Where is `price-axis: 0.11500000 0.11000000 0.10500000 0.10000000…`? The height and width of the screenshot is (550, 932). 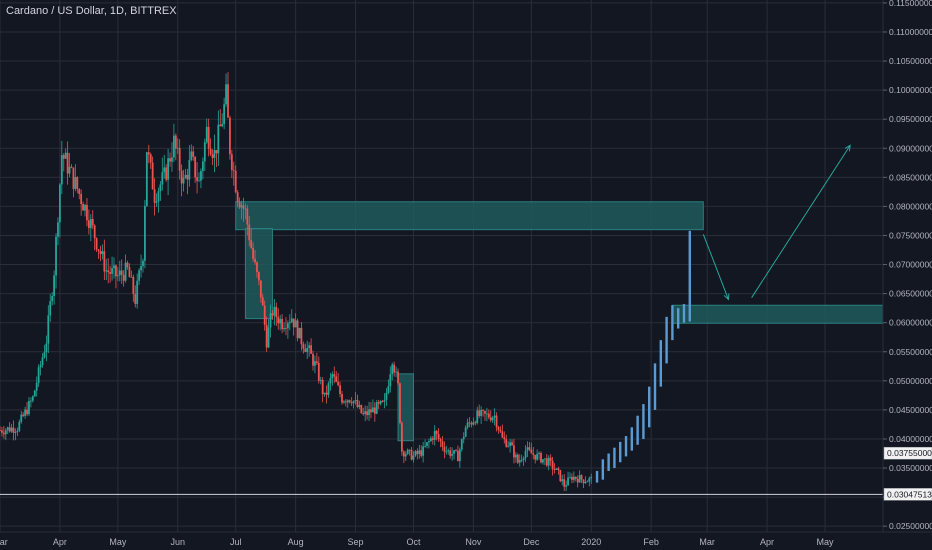
price-axis: 0.11500000 0.11000000 0.10500000 0.10000000… is located at coordinates (907, 265).